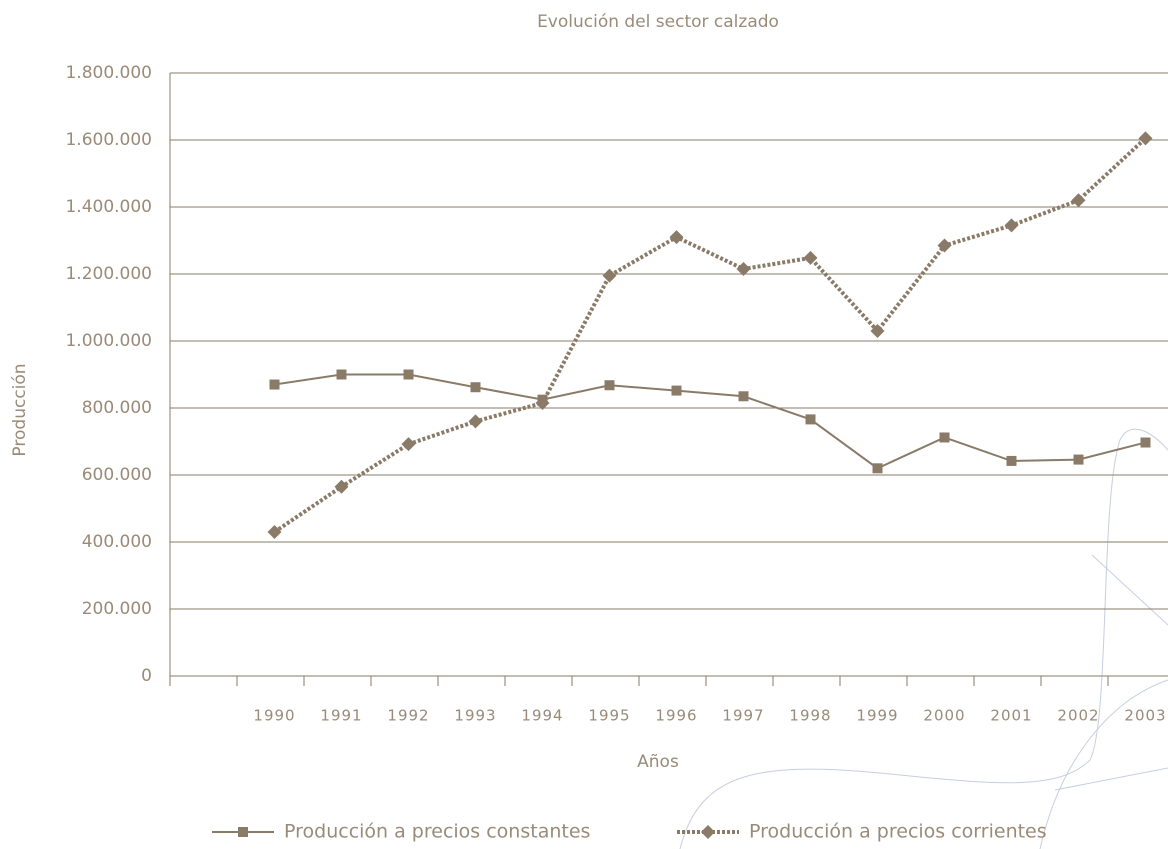 This screenshot has height=849, width=1168. What do you see at coordinates (146, 676) in the screenshot?
I see `y-tick-label: 0` at bounding box center [146, 676].